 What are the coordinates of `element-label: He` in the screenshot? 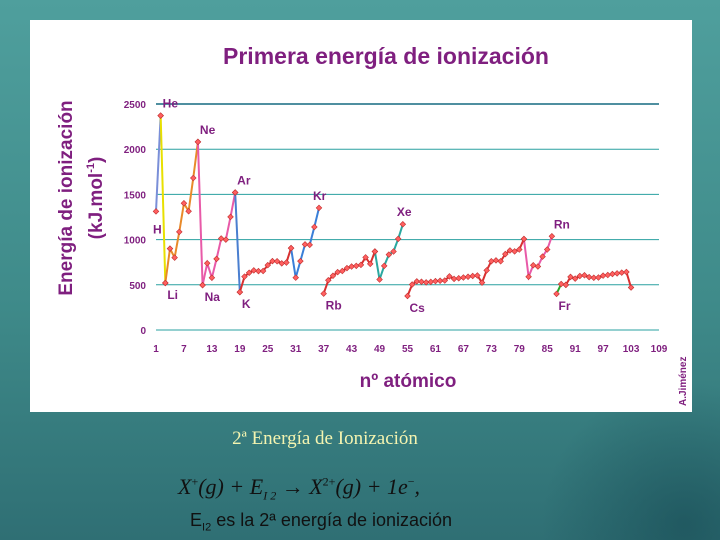 It's located at (171, 104).